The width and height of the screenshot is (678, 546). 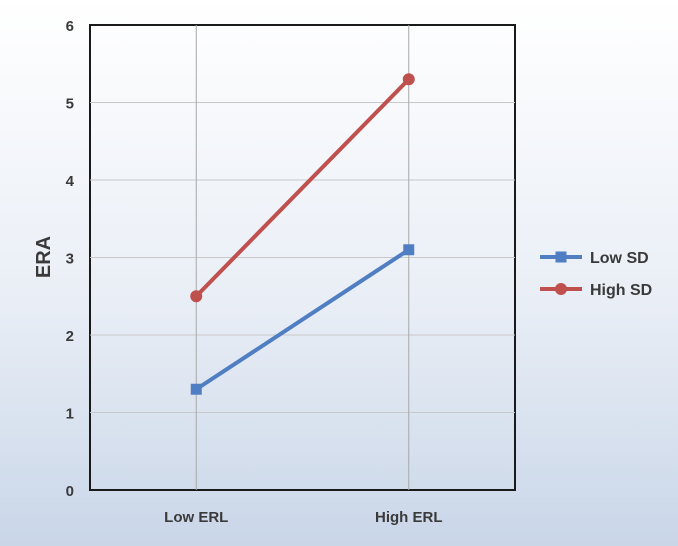 I want to click on series-high-sd, so click(x=302, y=188).